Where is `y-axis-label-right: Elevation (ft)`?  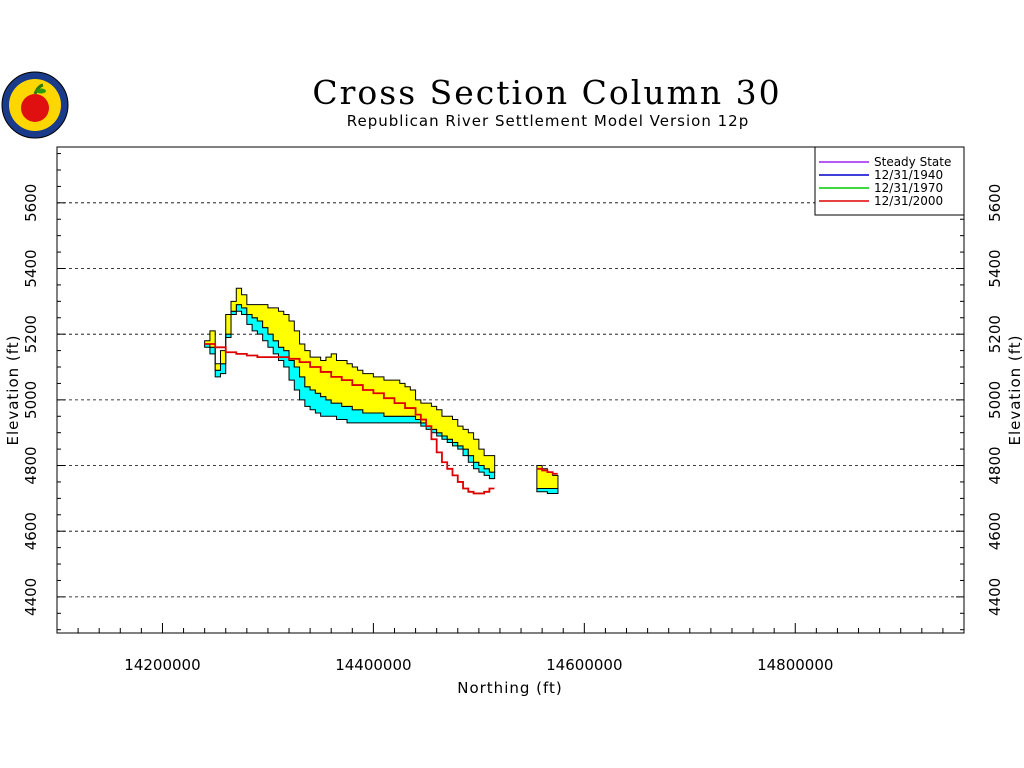
y-axis-label-right: Elevation (ft) is located at coordinates (1015, 389).